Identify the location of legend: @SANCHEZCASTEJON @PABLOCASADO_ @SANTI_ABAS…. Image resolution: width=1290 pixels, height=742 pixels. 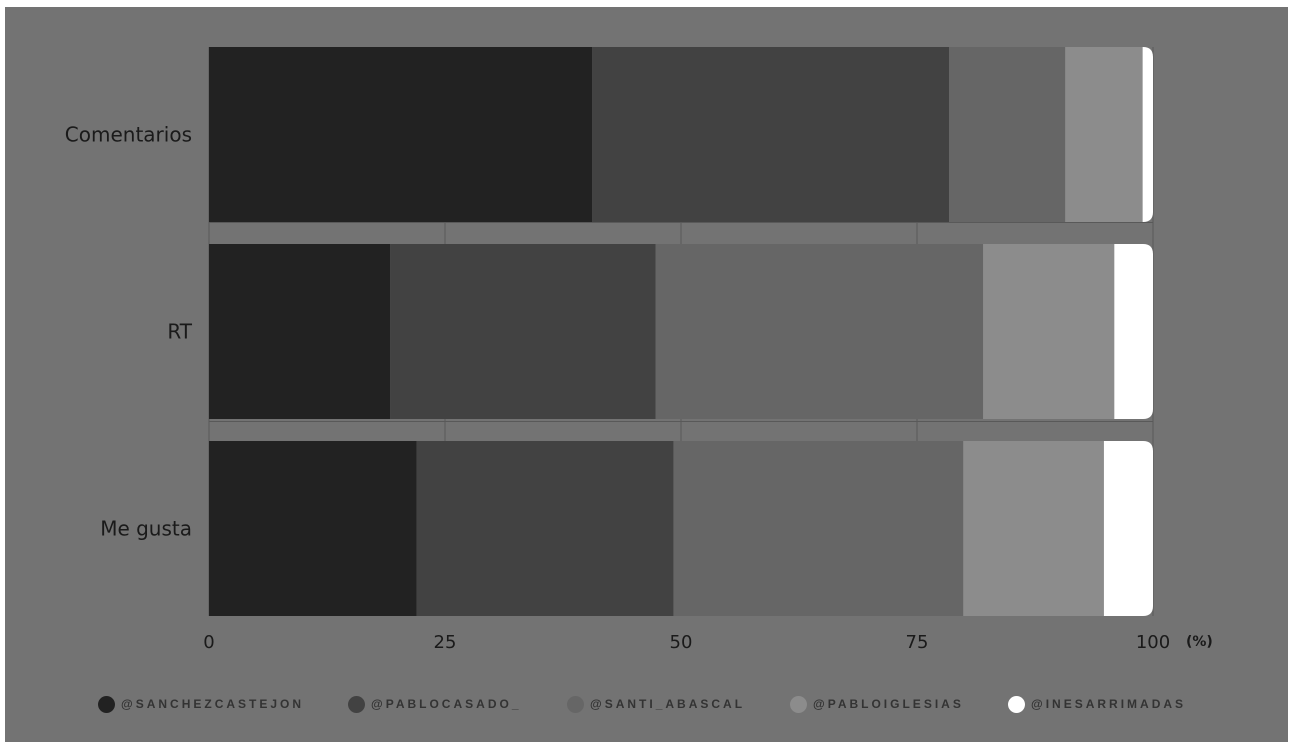
(645, 704).